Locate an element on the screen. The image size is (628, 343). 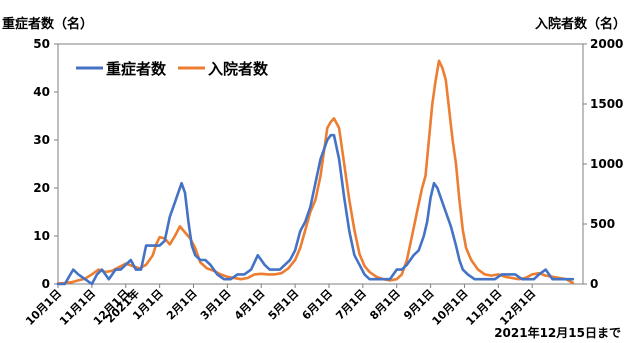
left-tick-label: 40 is located at coordinates (41, 92).